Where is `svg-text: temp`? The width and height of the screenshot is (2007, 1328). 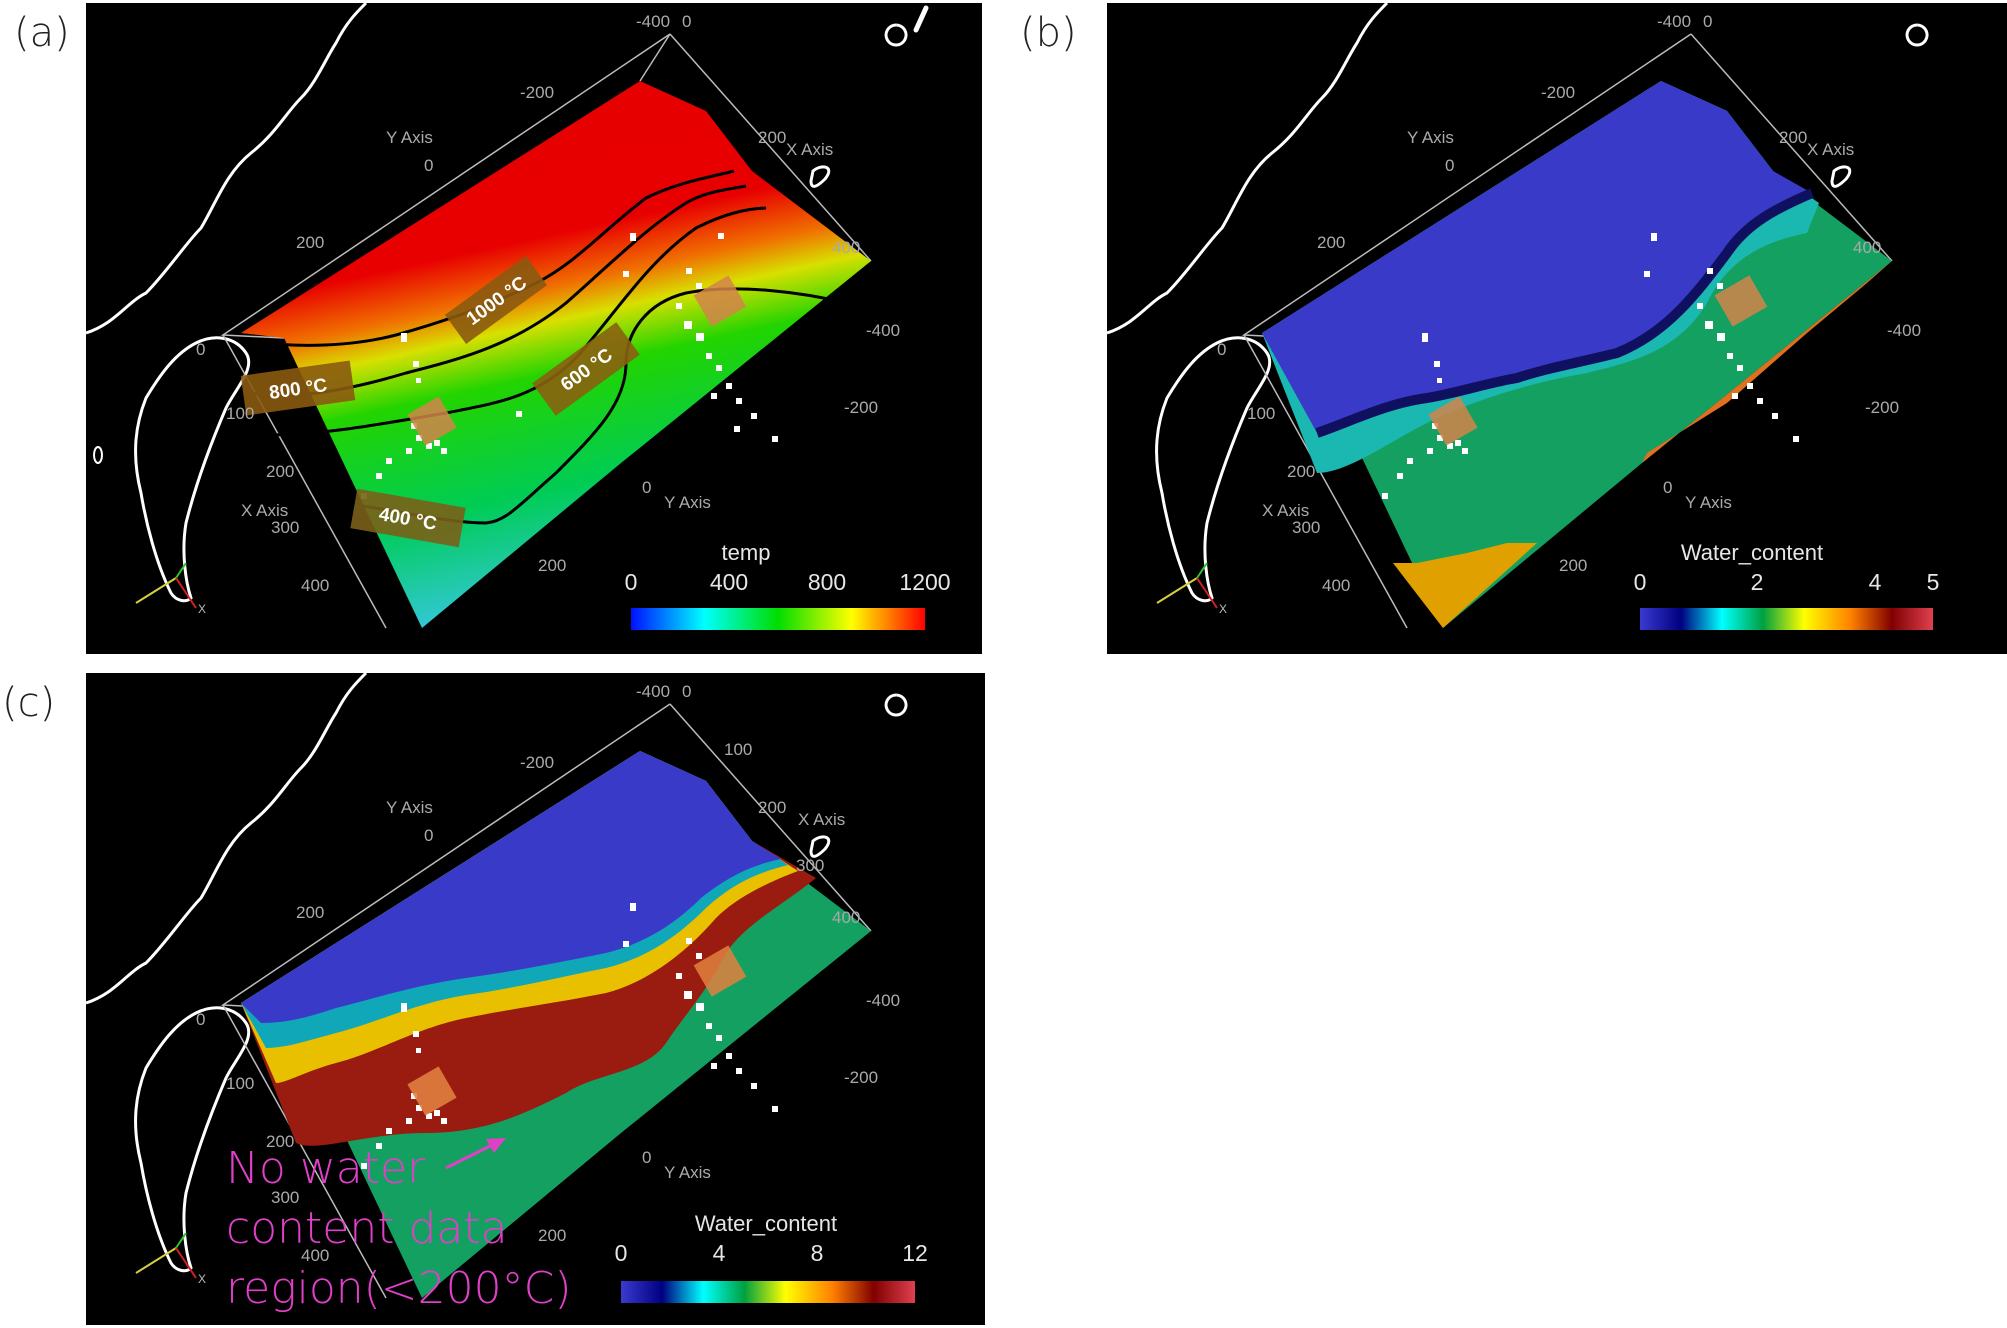 svg-text: temp is located at coordinates (746, 552).